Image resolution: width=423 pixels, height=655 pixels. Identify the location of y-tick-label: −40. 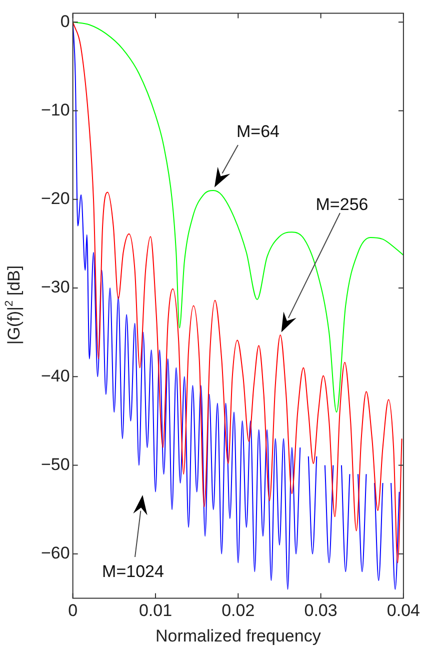
(55, 376).